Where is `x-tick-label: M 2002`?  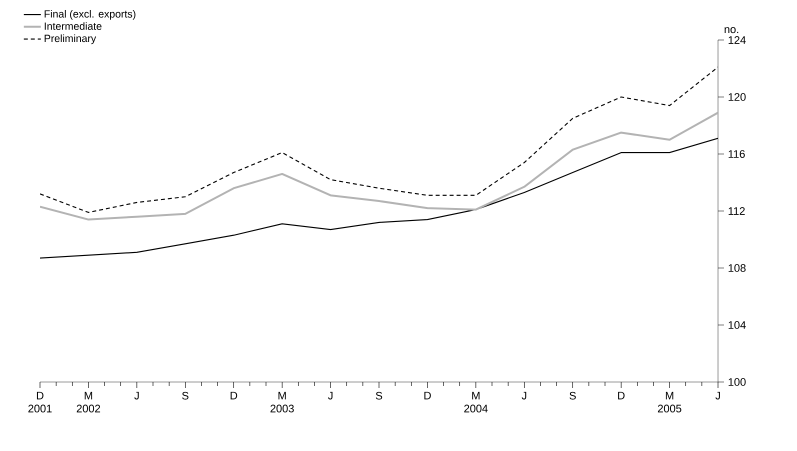
x-tick-label: M 2002 is located at coordinates (88, 402).